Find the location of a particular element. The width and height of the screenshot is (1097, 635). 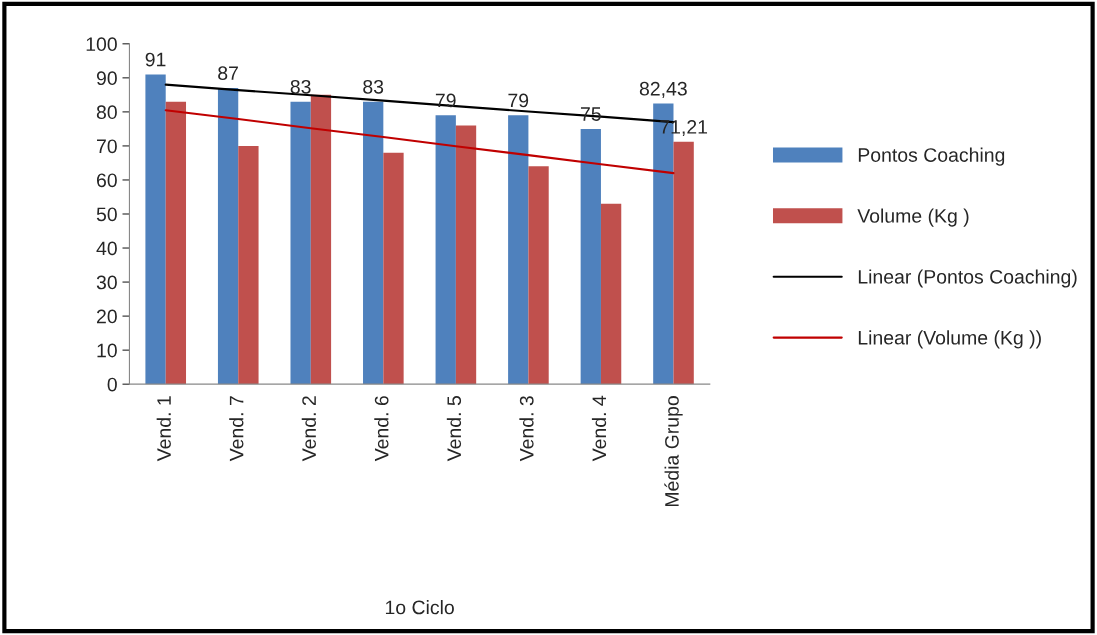

legend-label: Volume (Kg ) is located at coordinates (913, 217).